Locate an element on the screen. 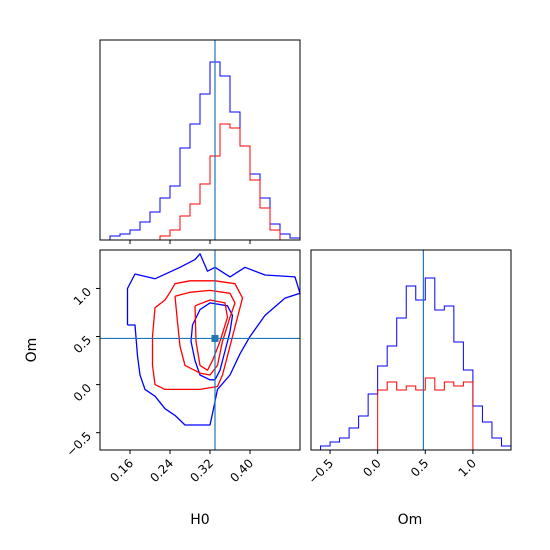 The width and height of the screenshot is (550, 550). joint-y-tick-label-2: 0.5 is located at coordinates (82, 344).